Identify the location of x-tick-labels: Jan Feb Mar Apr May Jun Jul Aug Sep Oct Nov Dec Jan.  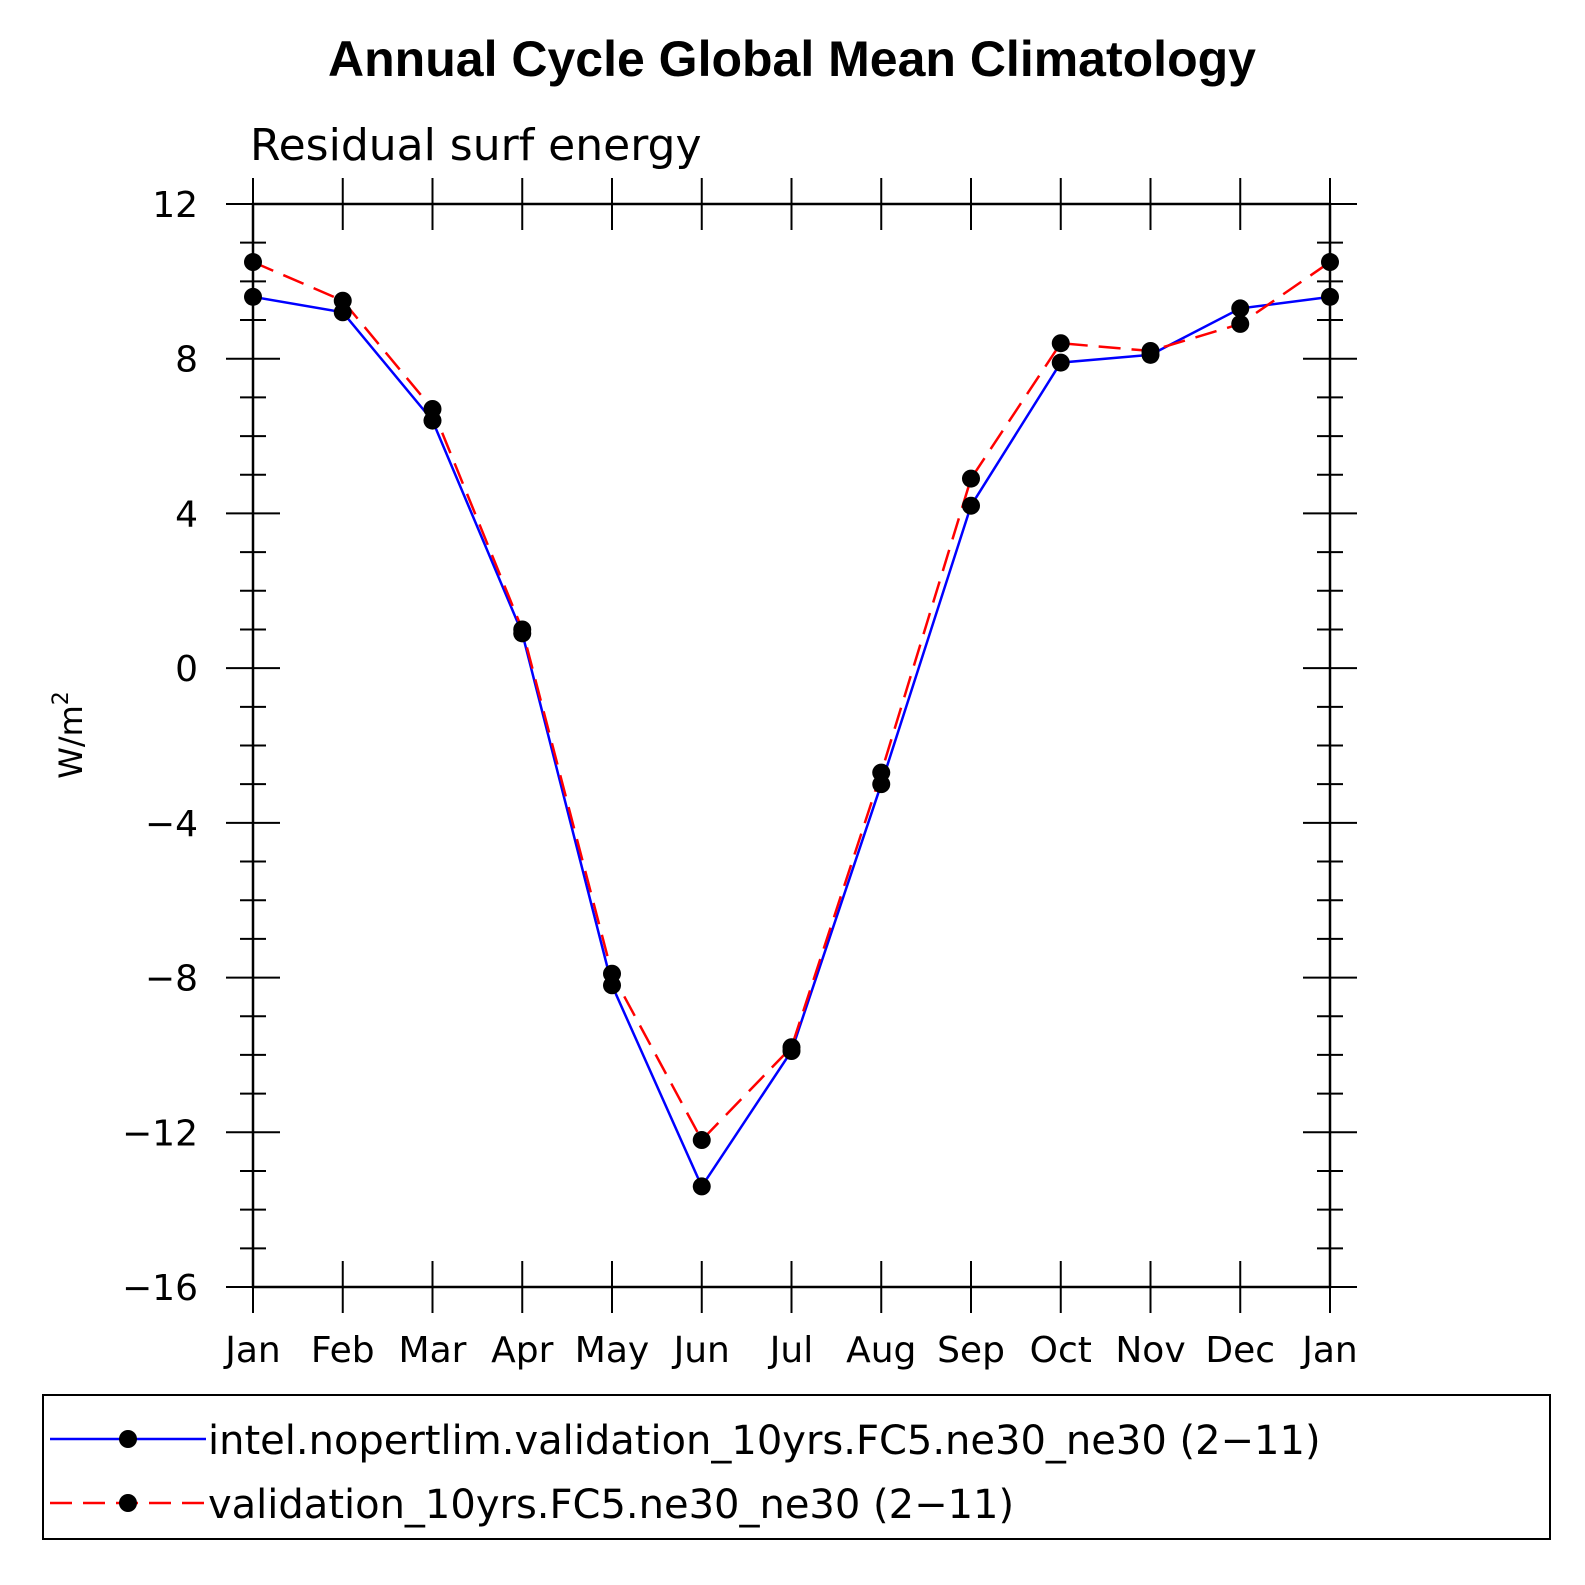
(790, 1350).